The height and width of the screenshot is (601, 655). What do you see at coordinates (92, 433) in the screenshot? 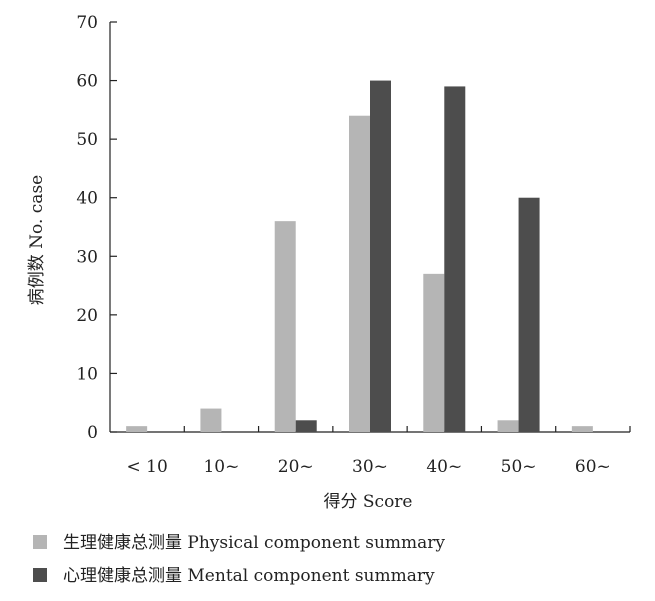
I see `y-tick-label: 0` at bounding box center [92, 433].